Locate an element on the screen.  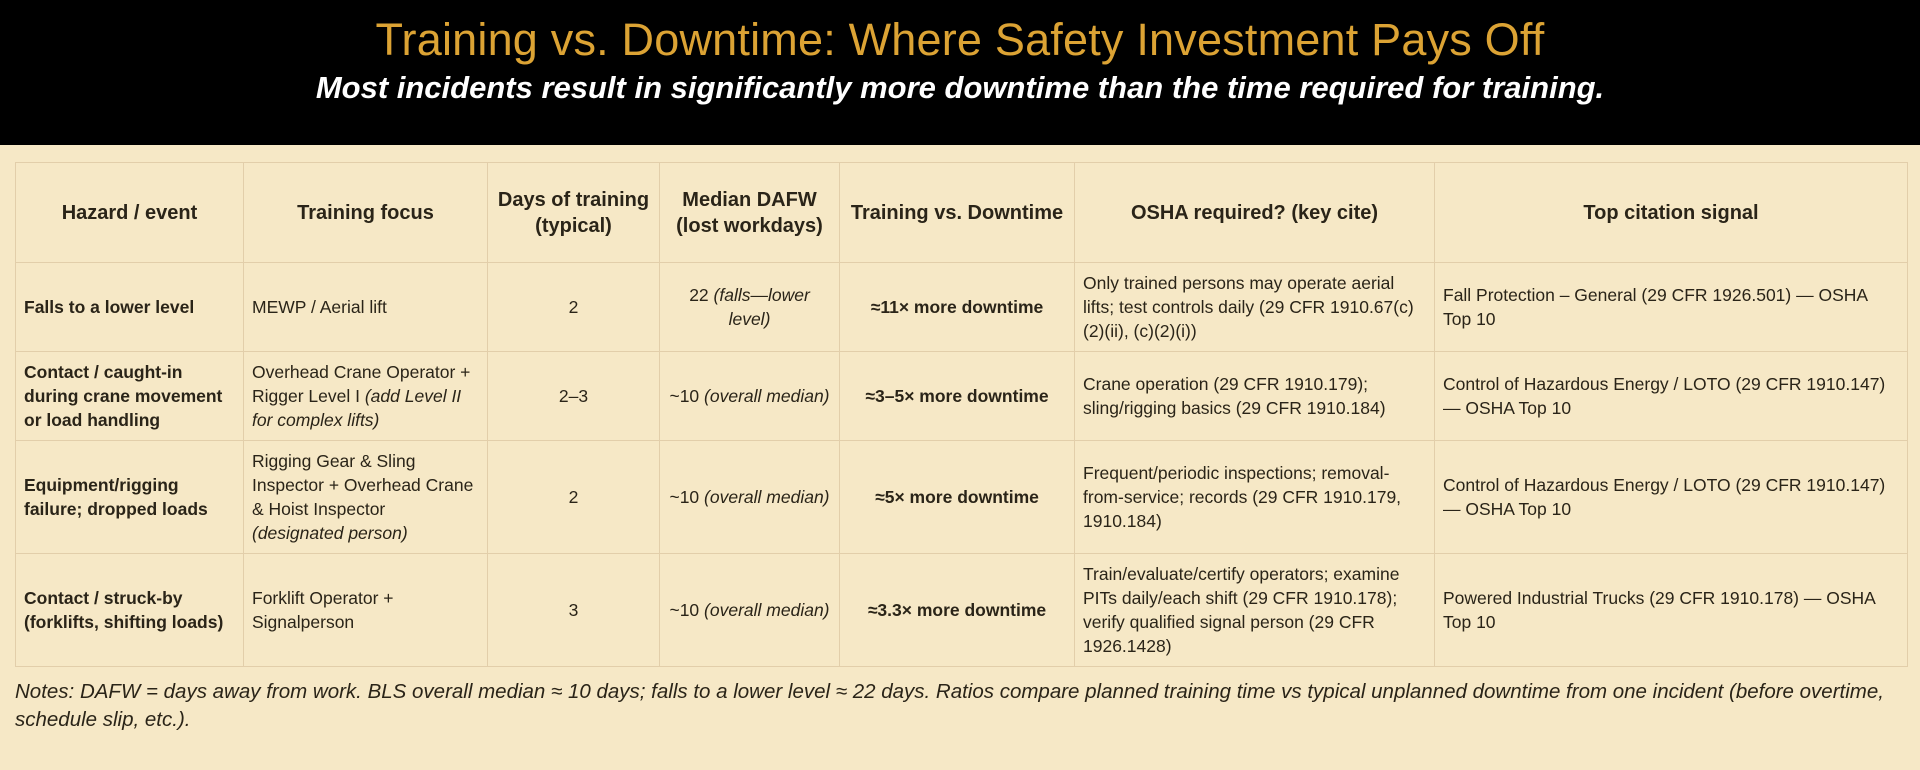
ratio-cell: ≈3.3× more downtime is located at coordinates (957, 610).